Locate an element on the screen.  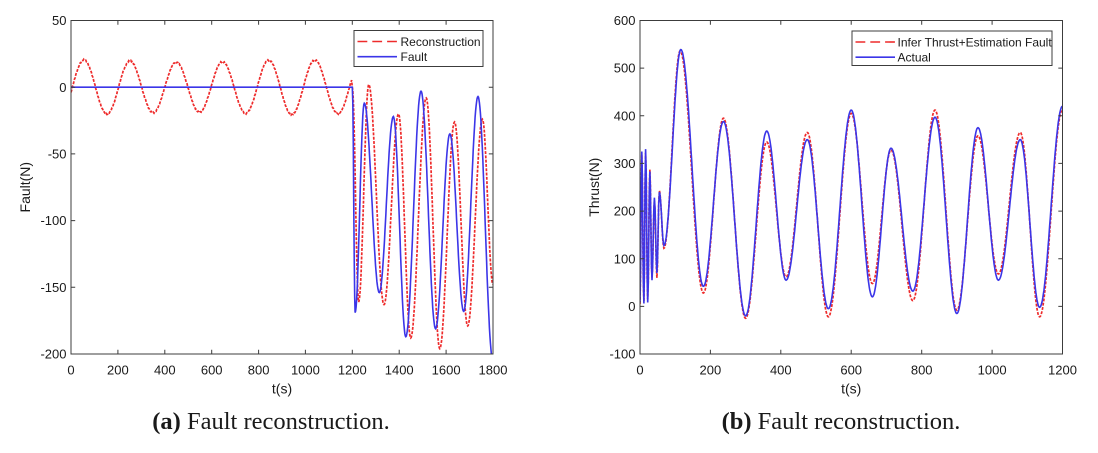
svg-text: 1400 is located at coordinates (399, 370).